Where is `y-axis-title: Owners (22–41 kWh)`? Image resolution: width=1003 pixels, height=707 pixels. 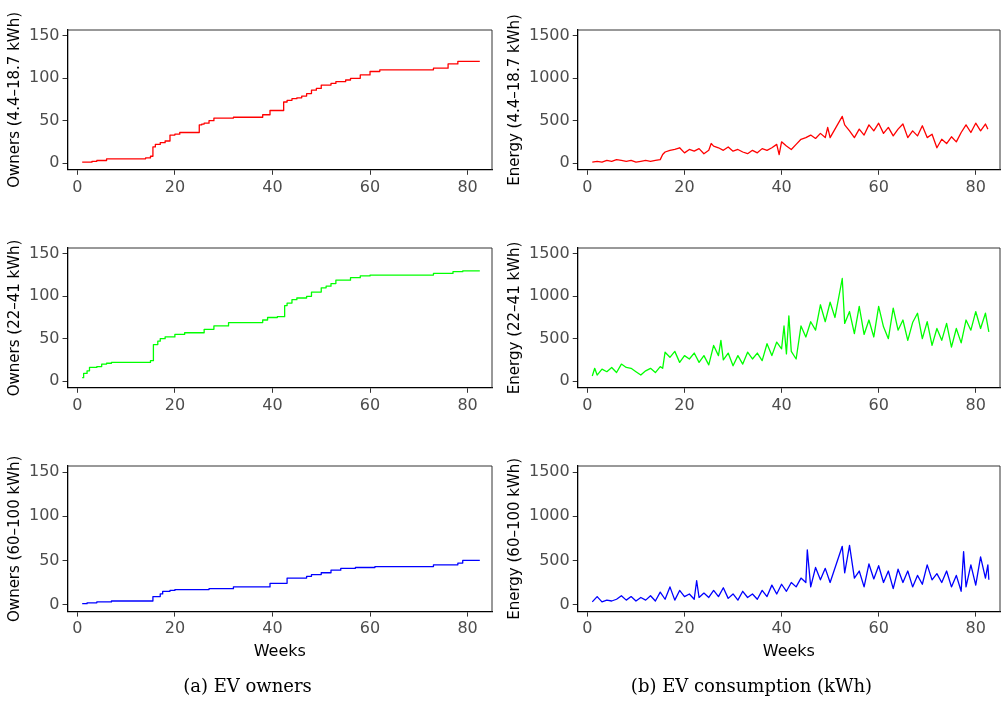
y-axis-title: Owners (22–41 kWh) is located at coordinates (13, 318).